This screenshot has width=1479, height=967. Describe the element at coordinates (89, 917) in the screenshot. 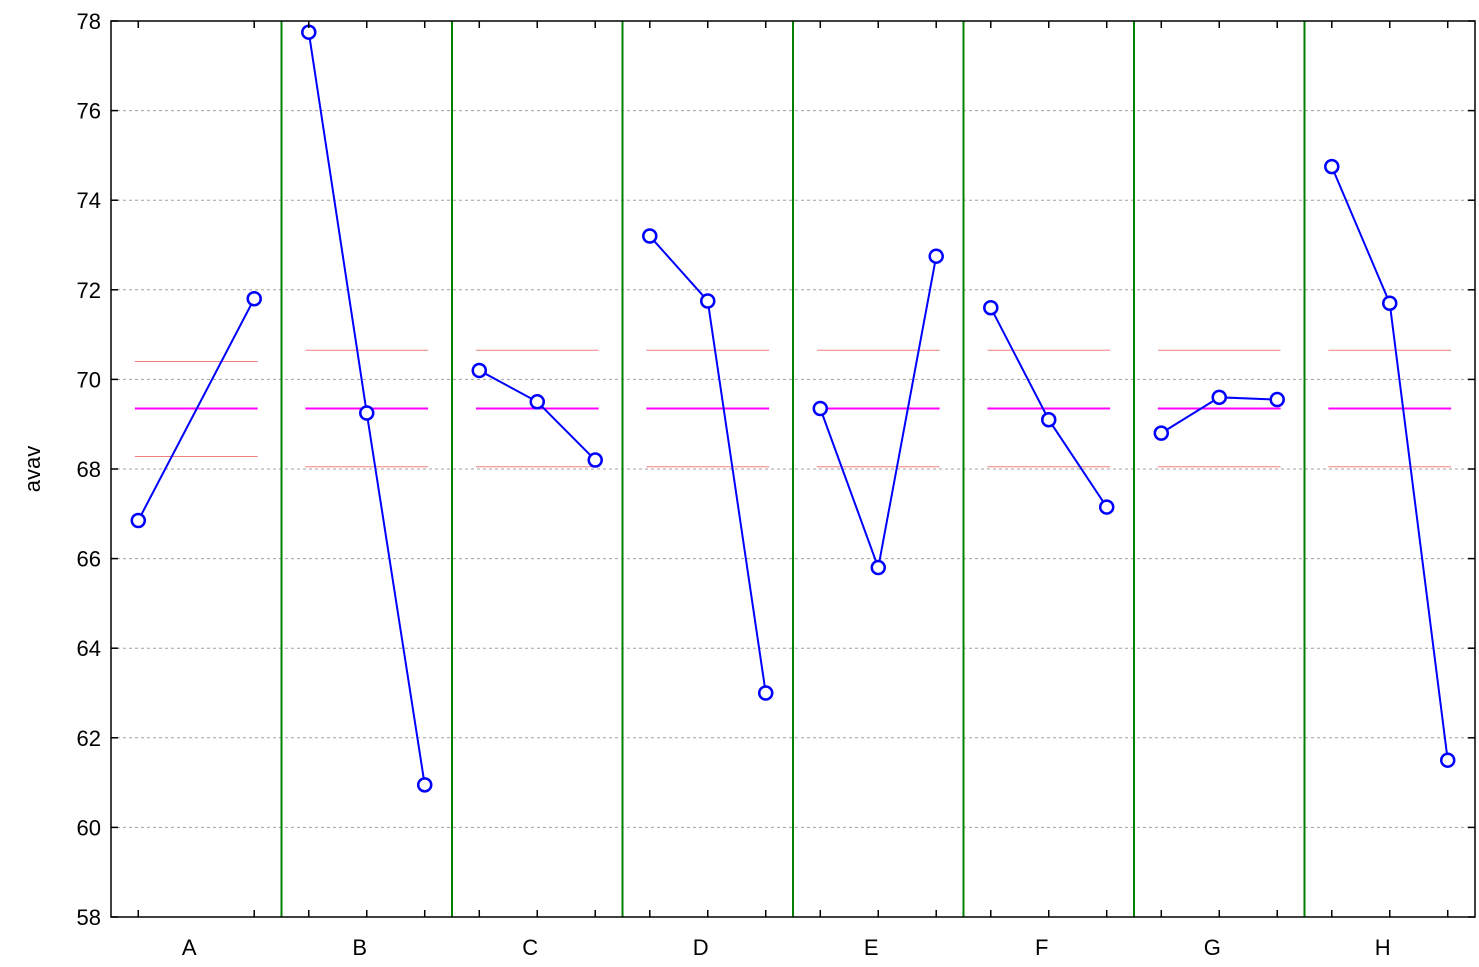

I see `y-tick-label-58: 58` at that location.